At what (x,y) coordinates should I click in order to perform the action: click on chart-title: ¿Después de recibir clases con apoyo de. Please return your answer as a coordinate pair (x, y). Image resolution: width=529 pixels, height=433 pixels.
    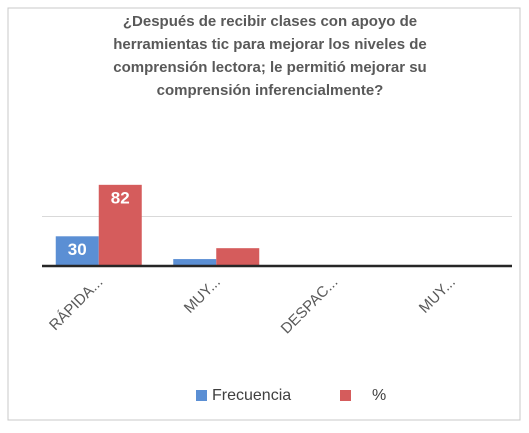
    Looking at the image, I should click on (270, 21).